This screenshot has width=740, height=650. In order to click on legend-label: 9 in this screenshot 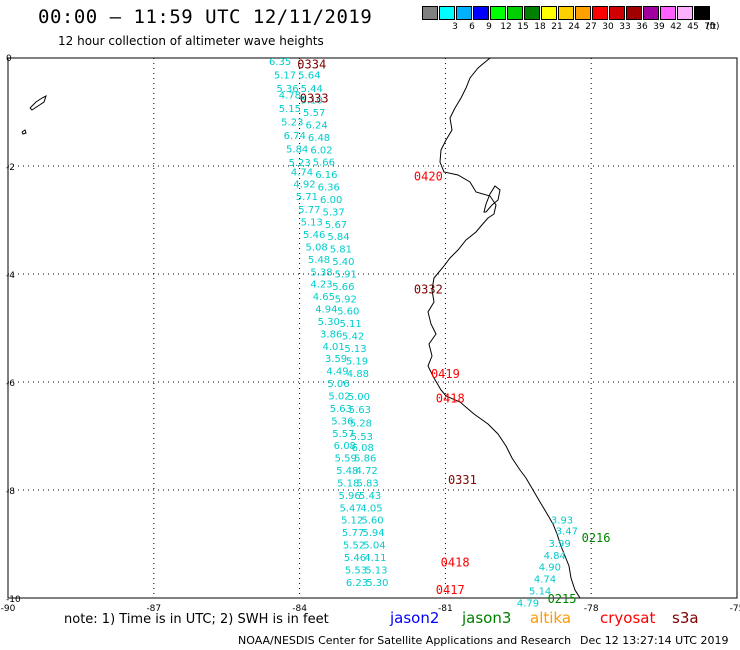, I will do `click(489, 27)`.